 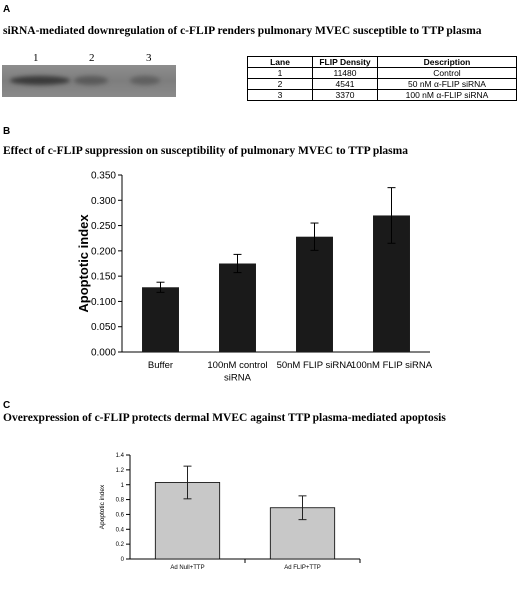 I want to click on table-cell: 100 nM α-FLIP siRNA, so click(x=447, y=95).